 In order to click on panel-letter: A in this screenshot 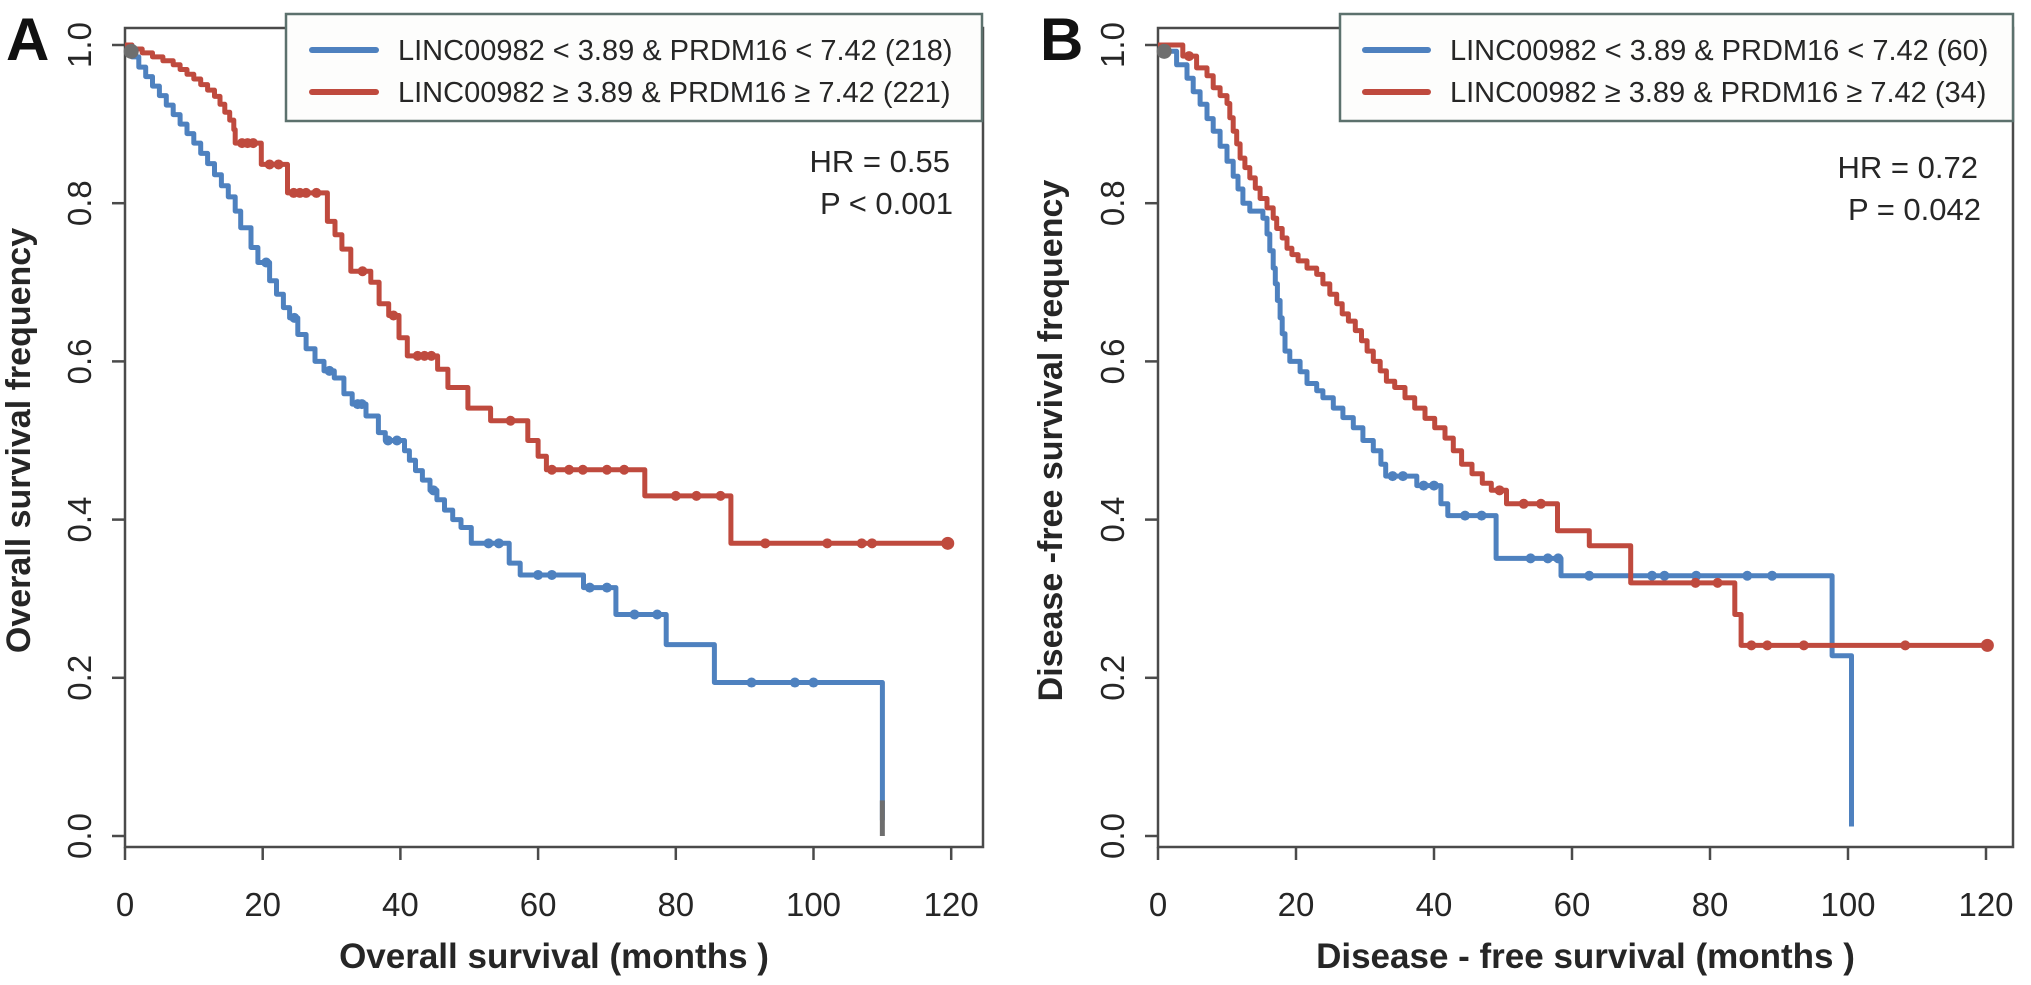, I will do `click(27, 39)`.